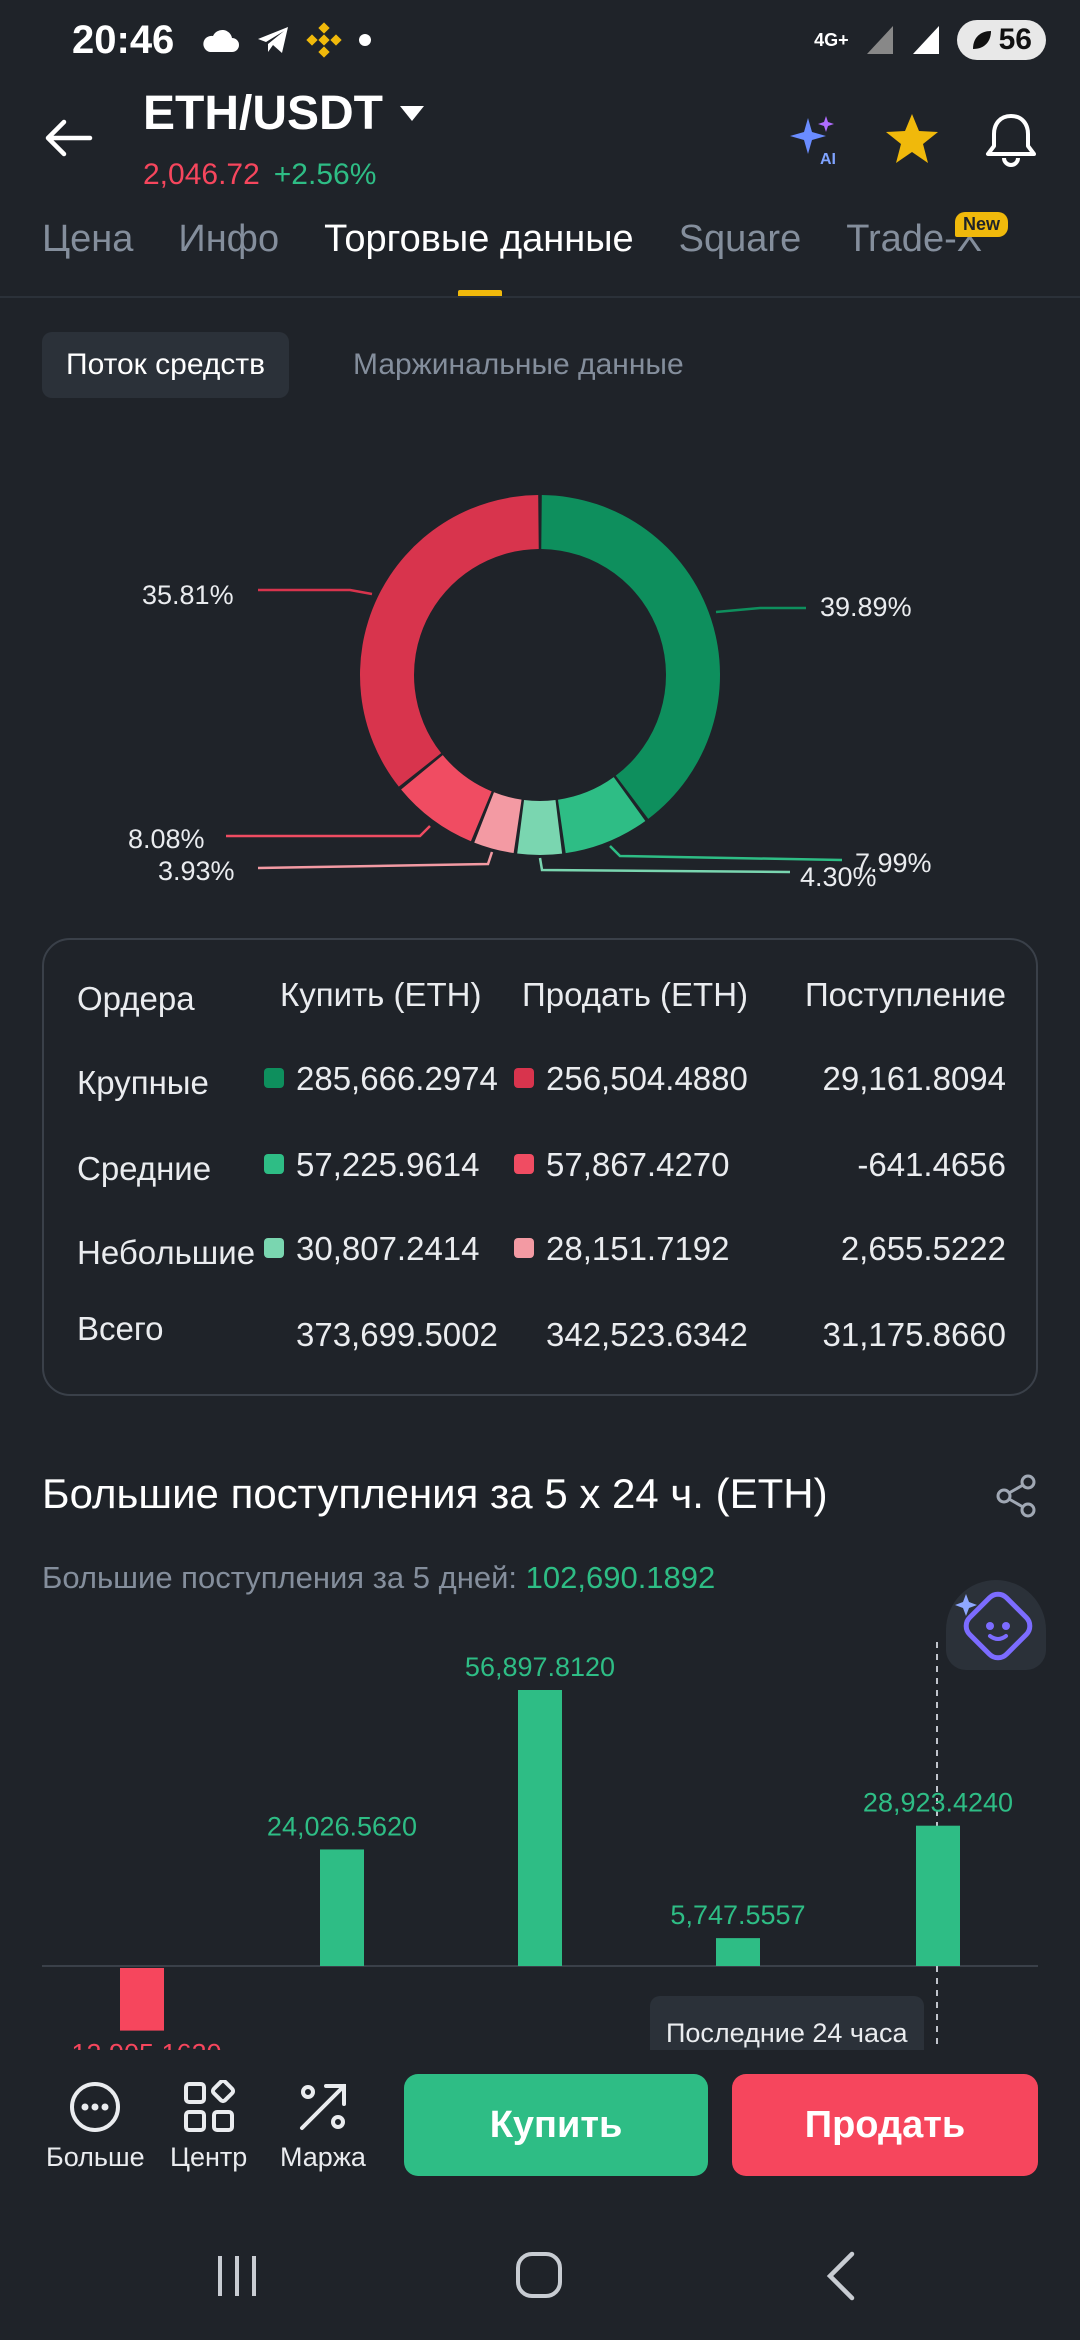 This screenshot has height=2340, width=1080. I want to click on recent-apps-icon, so click(237, 2276).